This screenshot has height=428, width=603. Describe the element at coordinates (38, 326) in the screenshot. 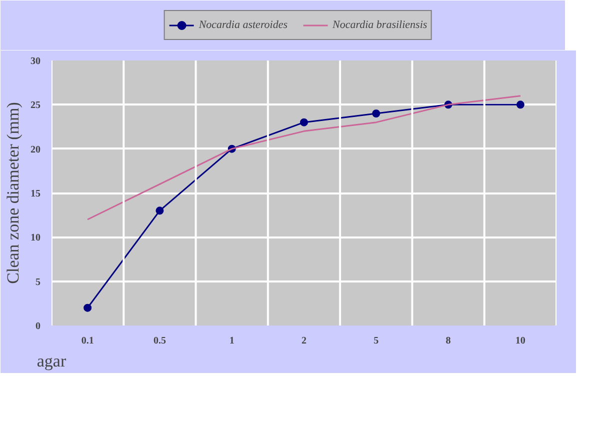

I see `y-tick-label: 0` at that location.